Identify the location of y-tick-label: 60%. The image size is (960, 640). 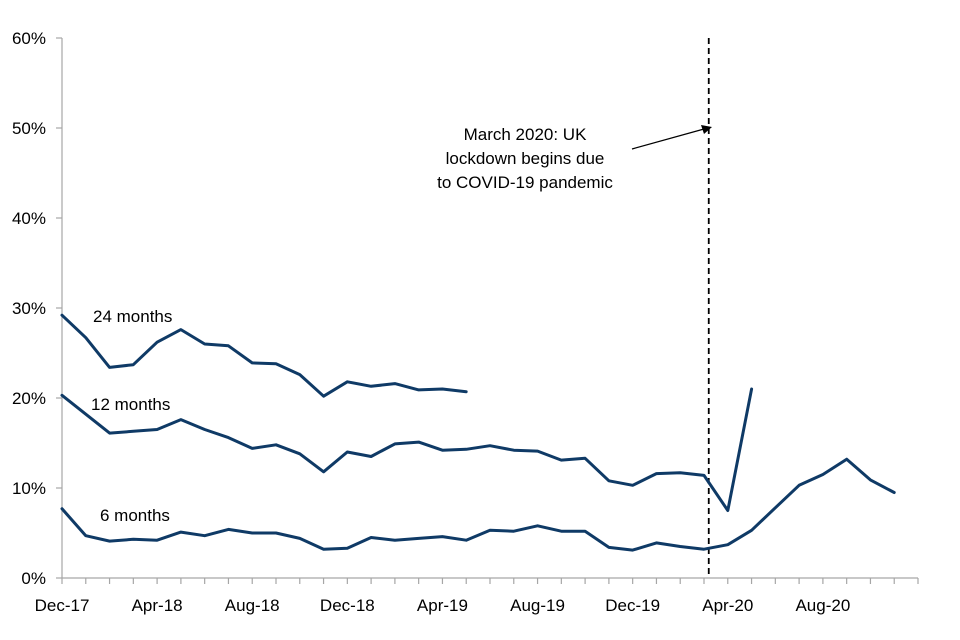
(29, 38).